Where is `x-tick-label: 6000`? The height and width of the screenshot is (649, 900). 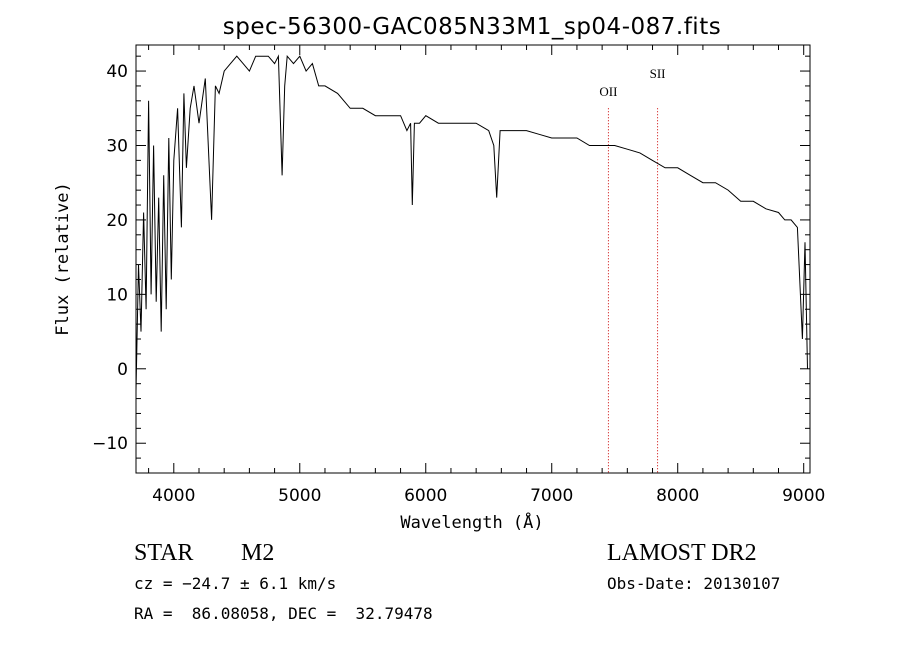 x-tick-label: 6000 is located at coordinates (425, 496).